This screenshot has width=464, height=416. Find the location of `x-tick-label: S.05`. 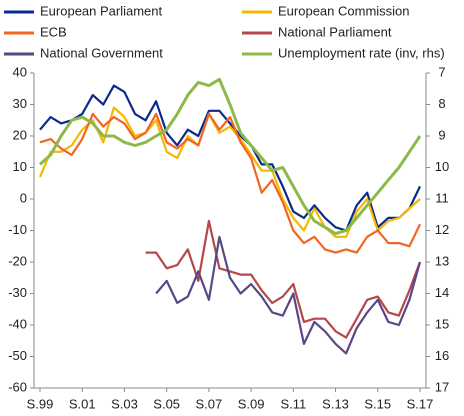

x-tick-label: S.05 is located at coordinates (166, 403).